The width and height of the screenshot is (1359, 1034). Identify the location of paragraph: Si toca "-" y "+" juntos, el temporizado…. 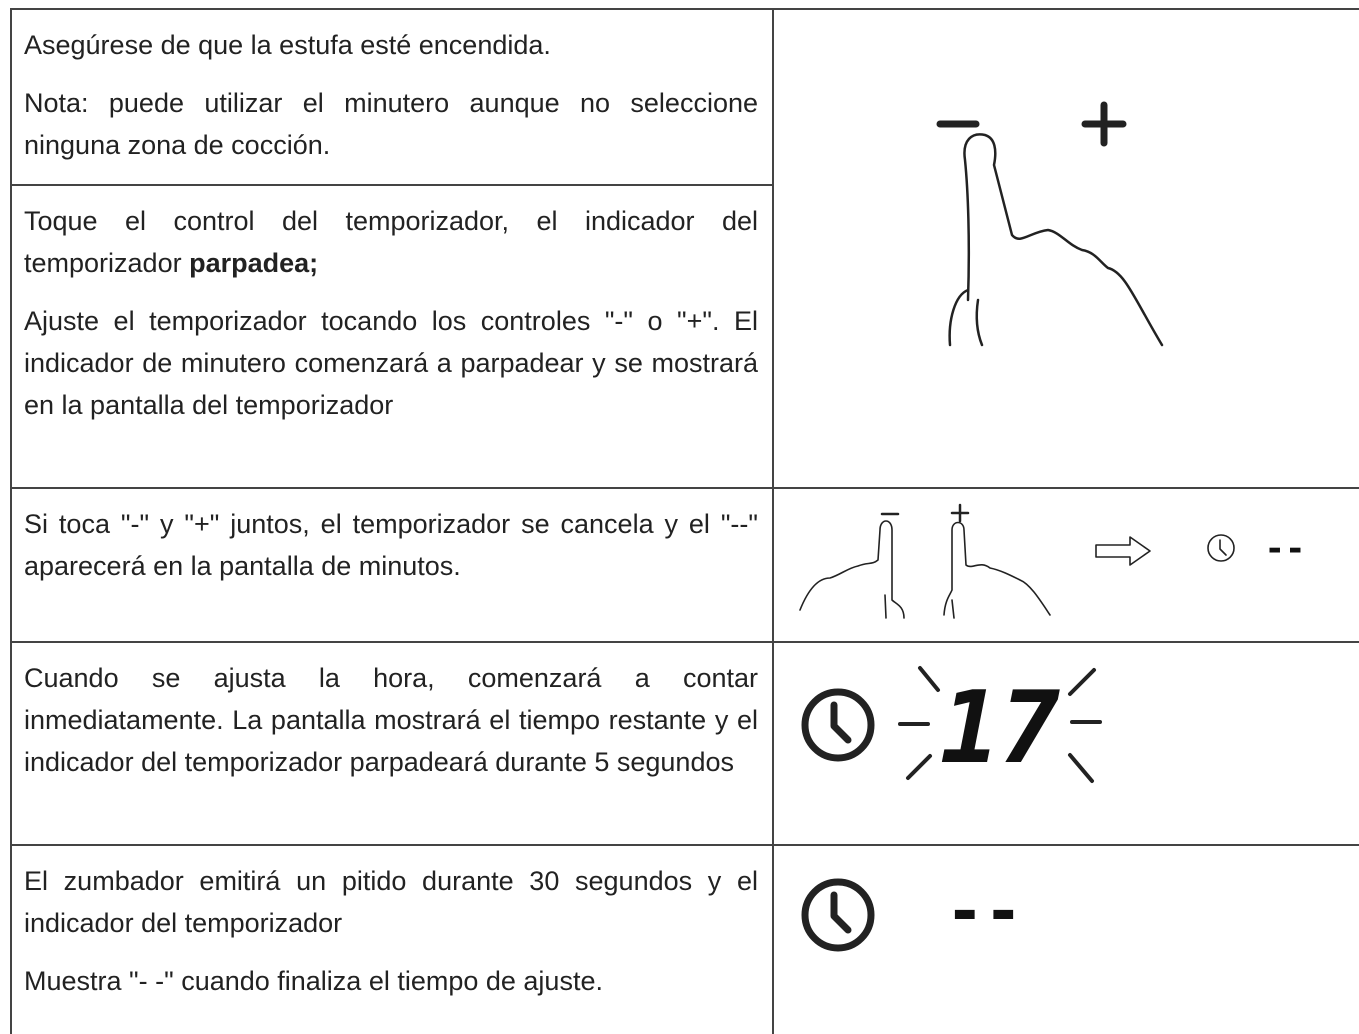
(391, 545).